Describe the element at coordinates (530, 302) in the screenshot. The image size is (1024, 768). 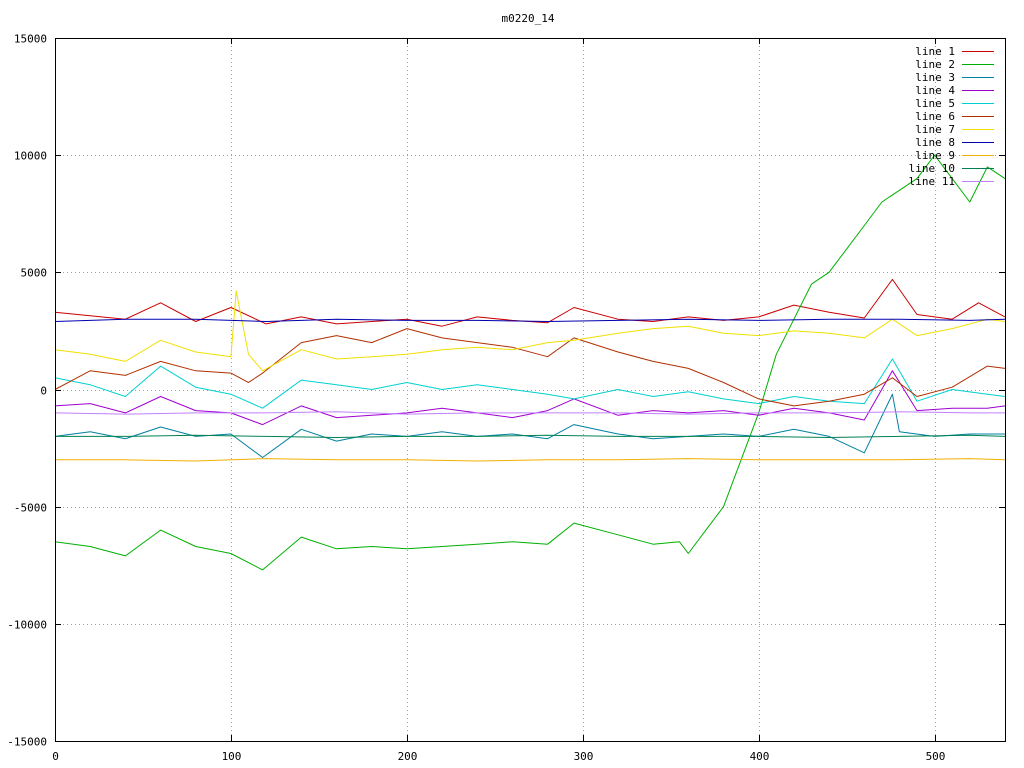
I see `series-1-line` at that location.